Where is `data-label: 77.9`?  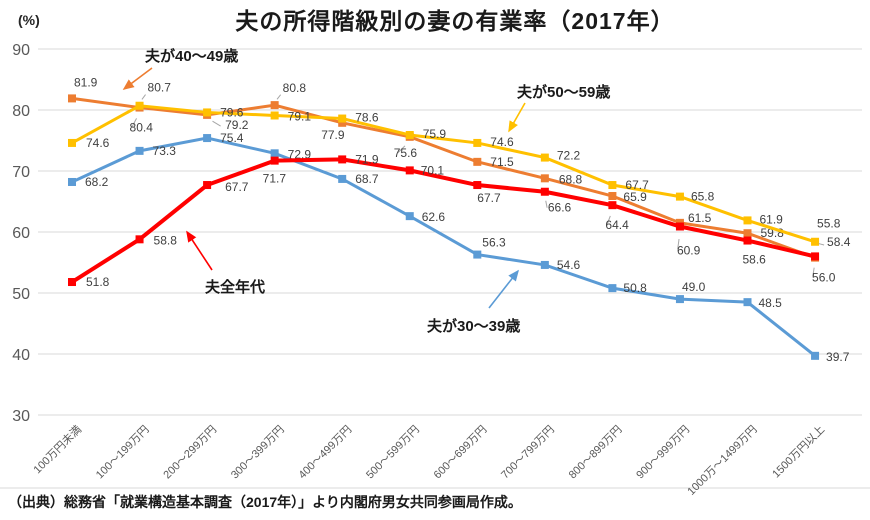 data-label: 77.9 is located at coordinates (333, 135).